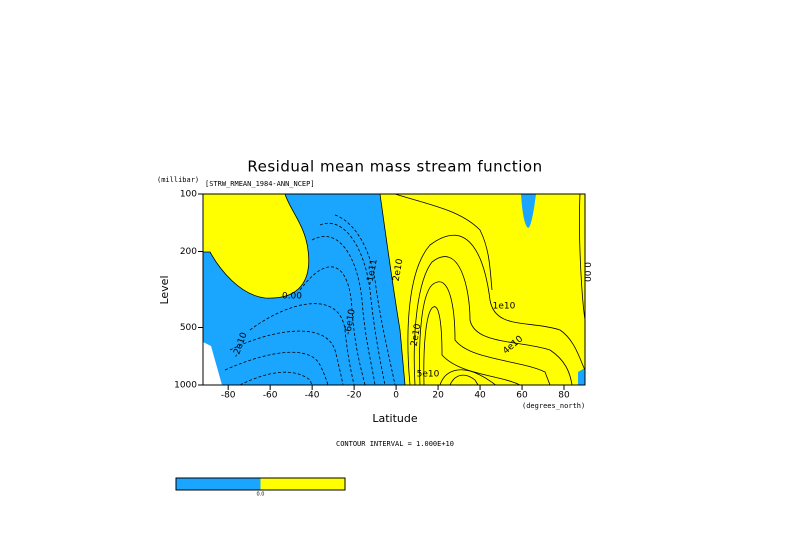 This screenshot has width=789, height=558. What do you see at coordinates (553, 406) in the screenshot?
I see `x-unit: (degrees_north)` at bounding box center [553, 406].